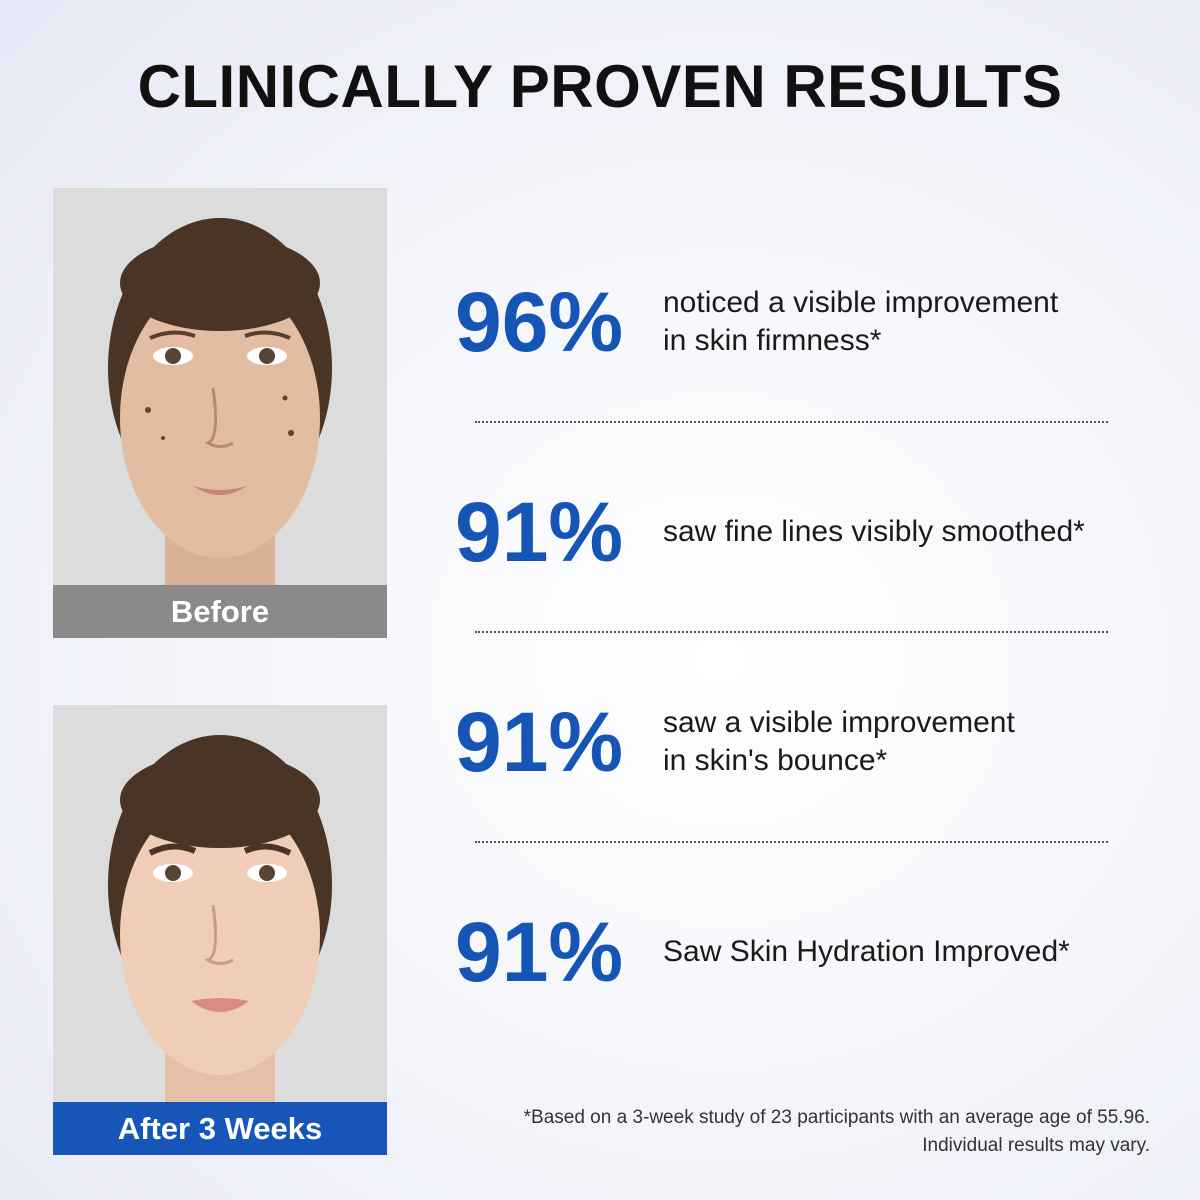 Image resolution: width=1200 pixels, height=1200 pixels. I want to click on stat-value: 96%, so click(539, 322).